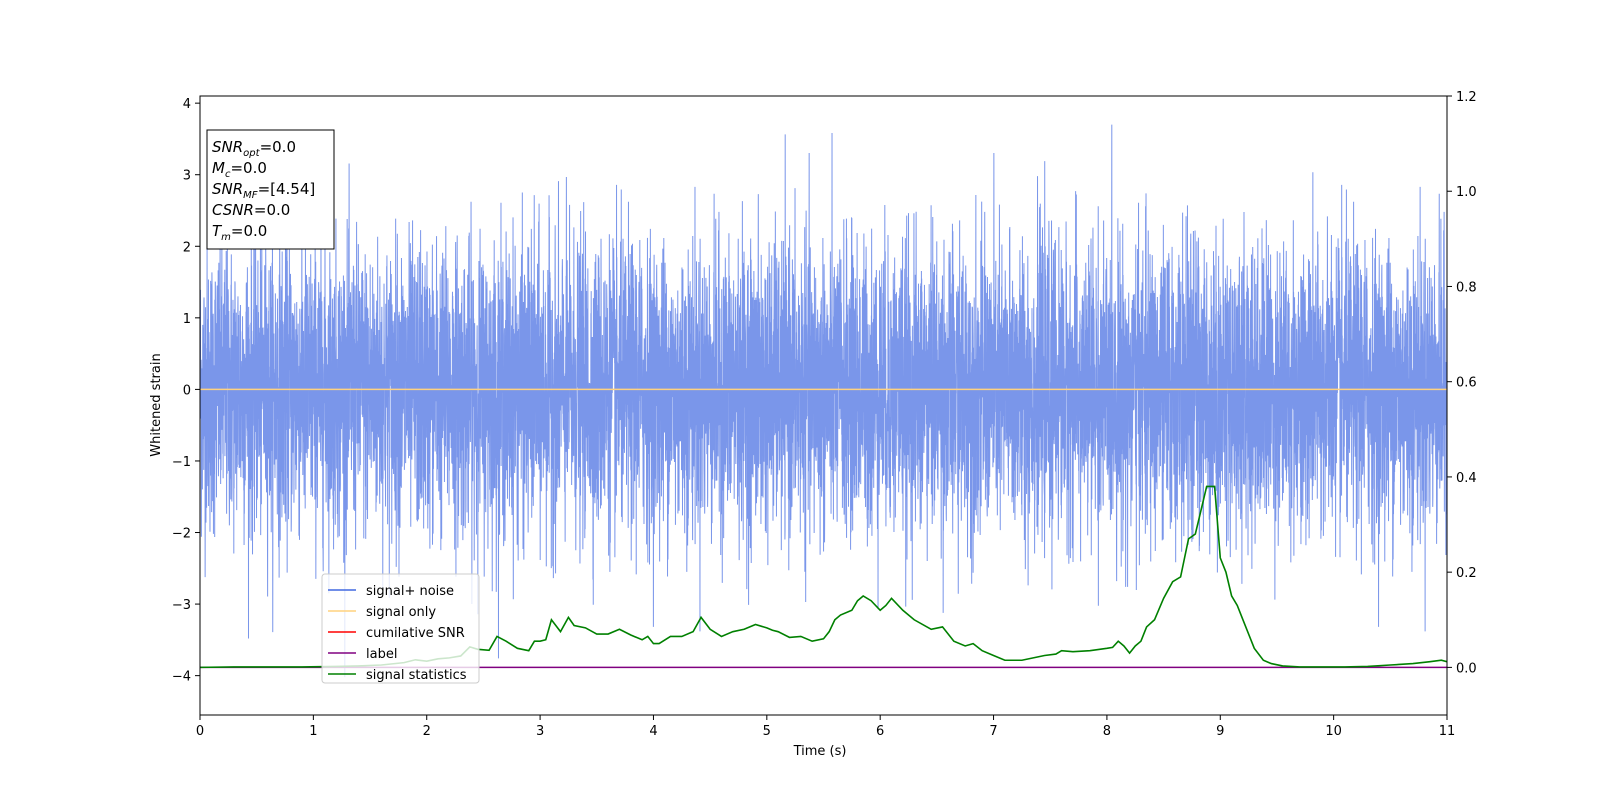 This screenshot has height=800, width=1600. Describe the element at coordinates (1466, 573) in the screenshot. I see `y2-tick-label: 0.2` at that location.